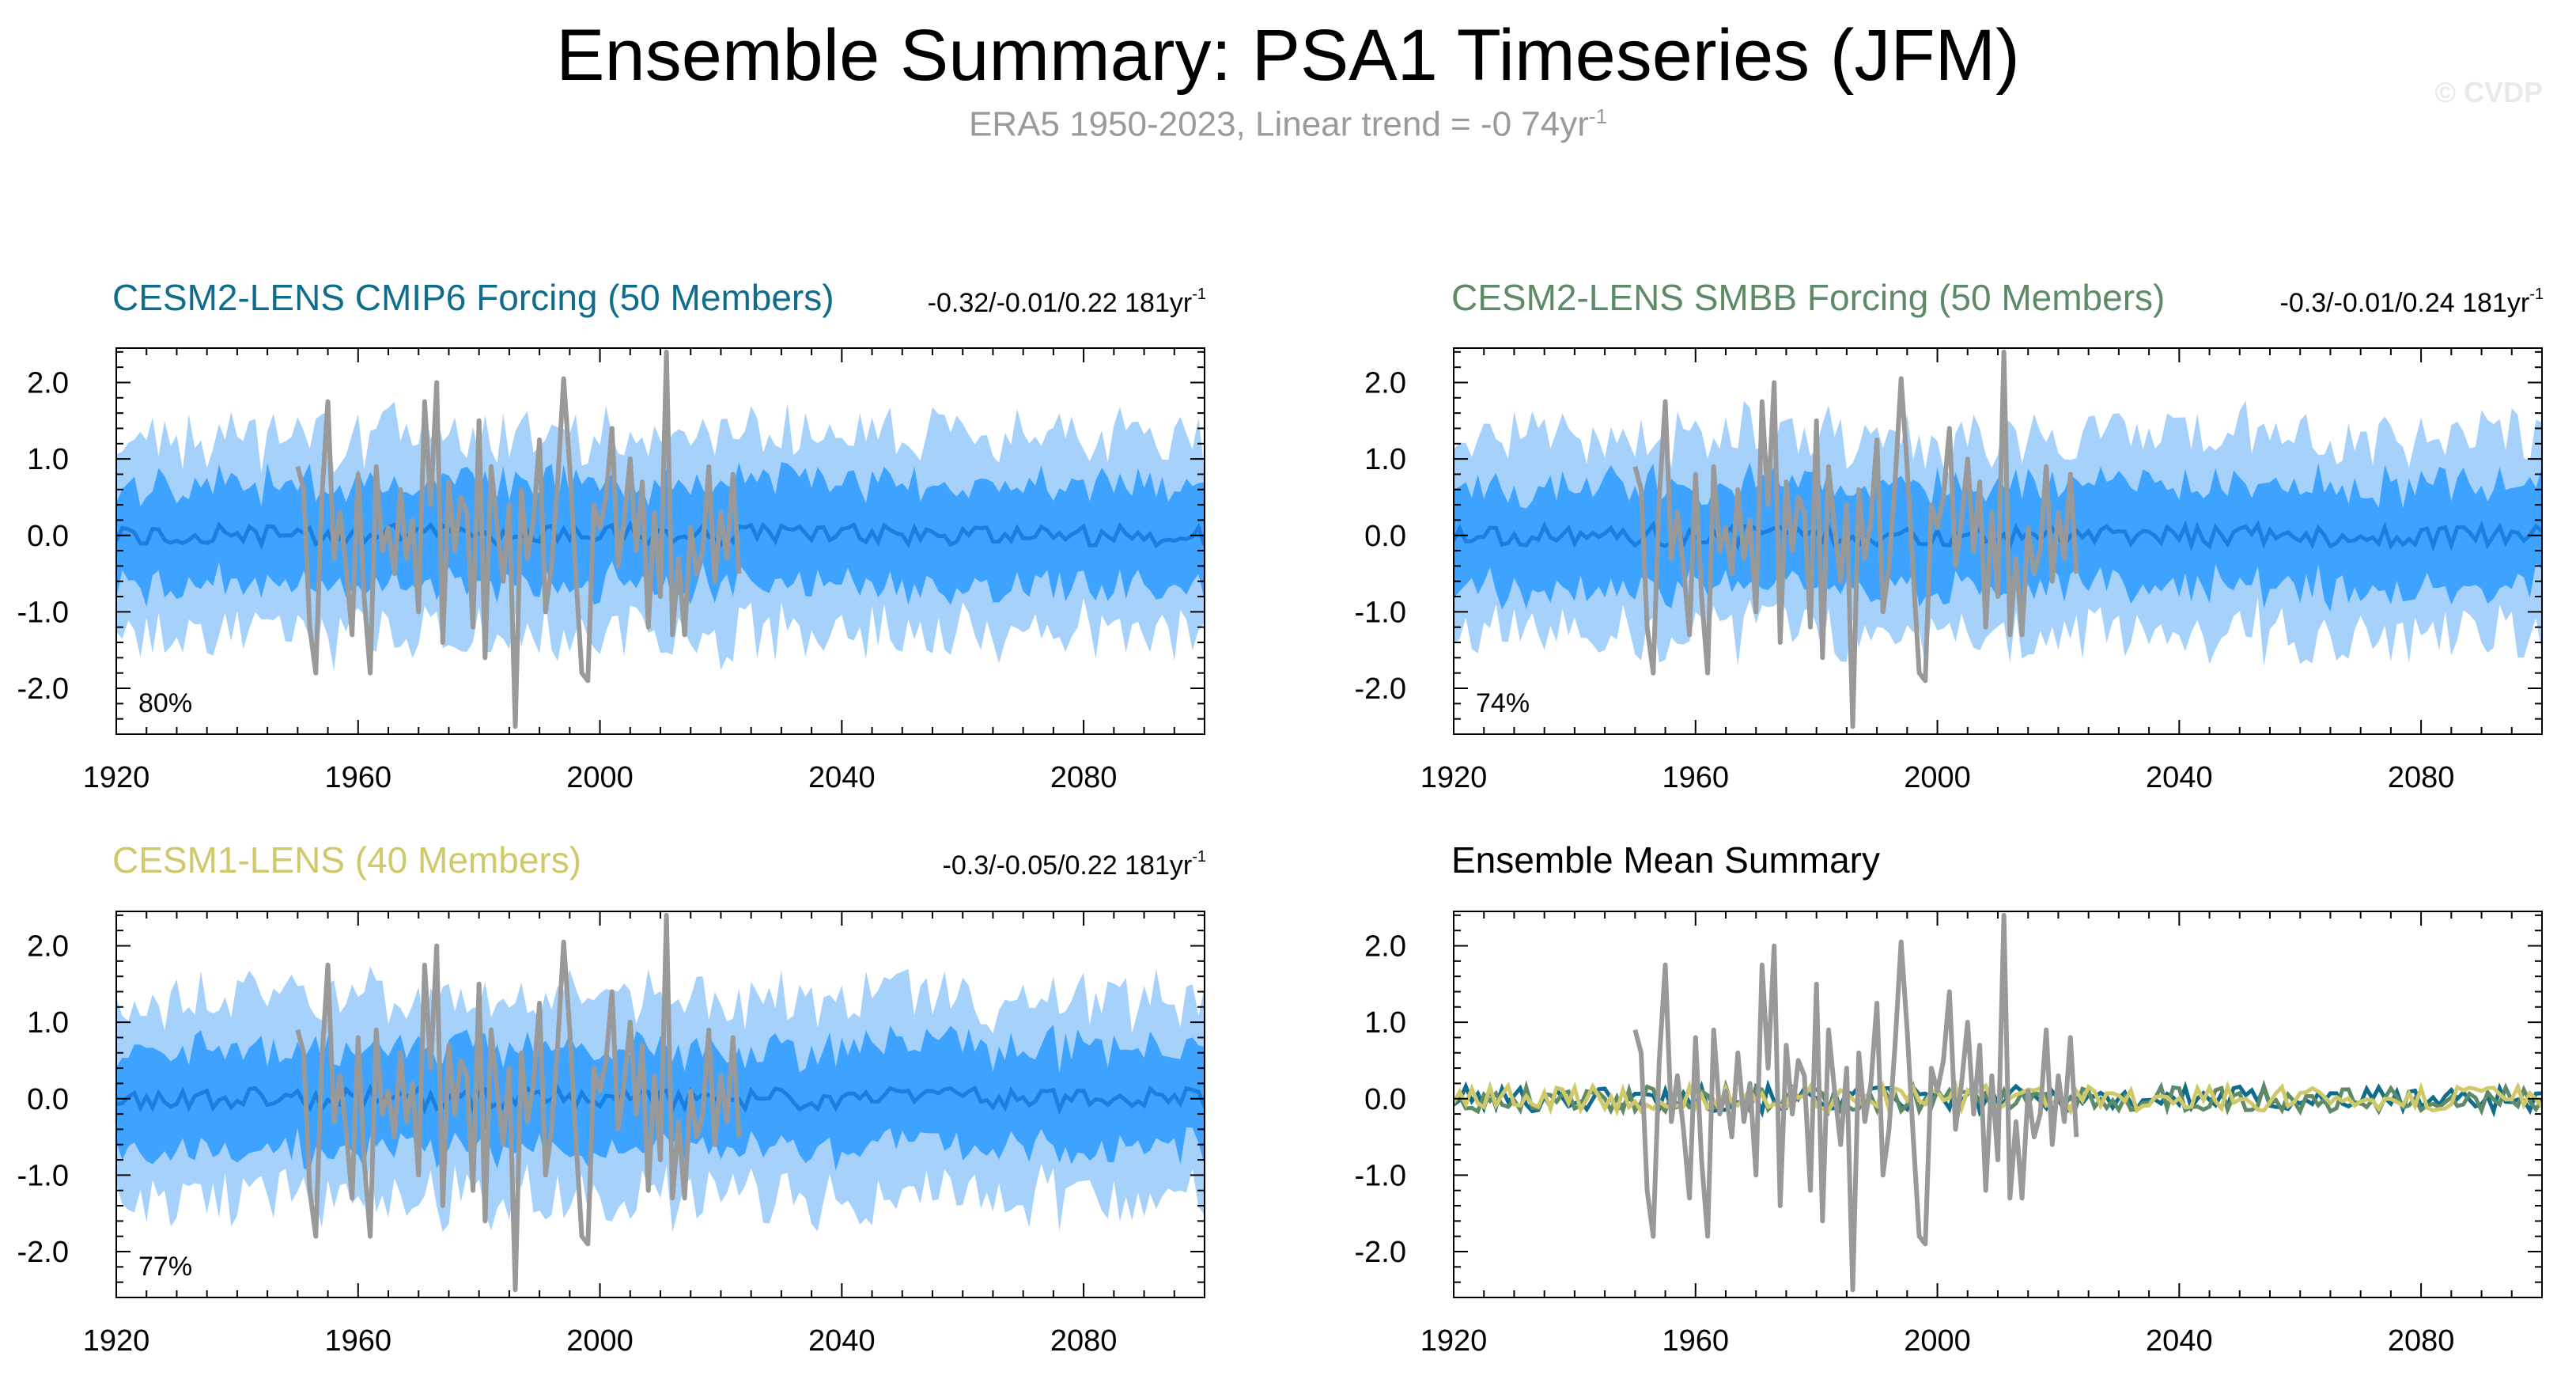 The width and height of the screenshot is (2576, 1394). I want to click on trend-label: -0.32/-0.01/0.22 181yr-1, so click(1067, 302).